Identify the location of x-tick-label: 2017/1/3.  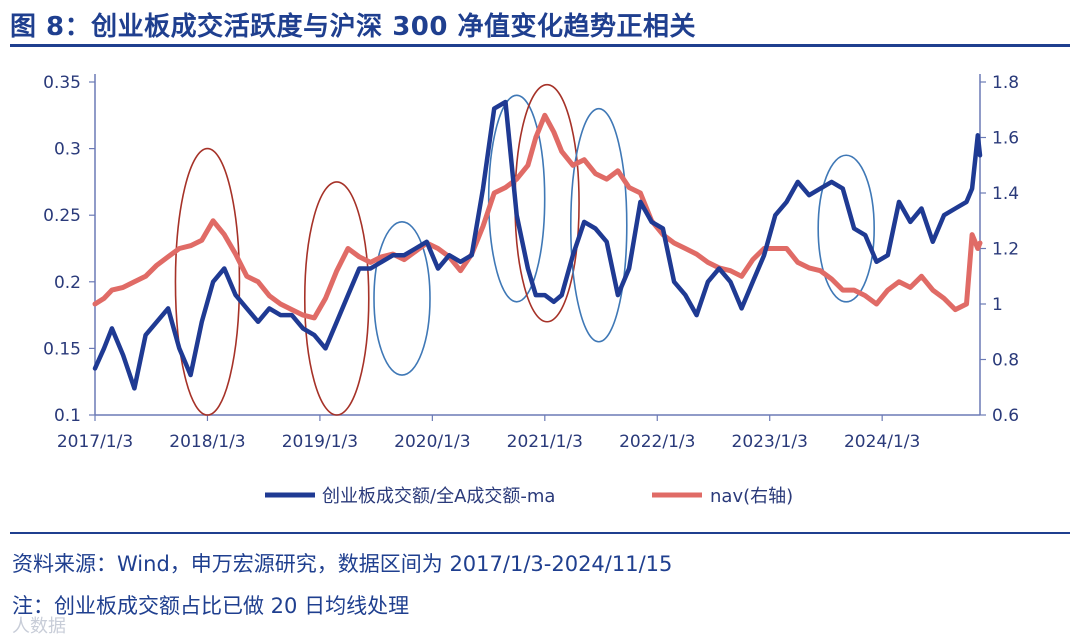
(95, 442).